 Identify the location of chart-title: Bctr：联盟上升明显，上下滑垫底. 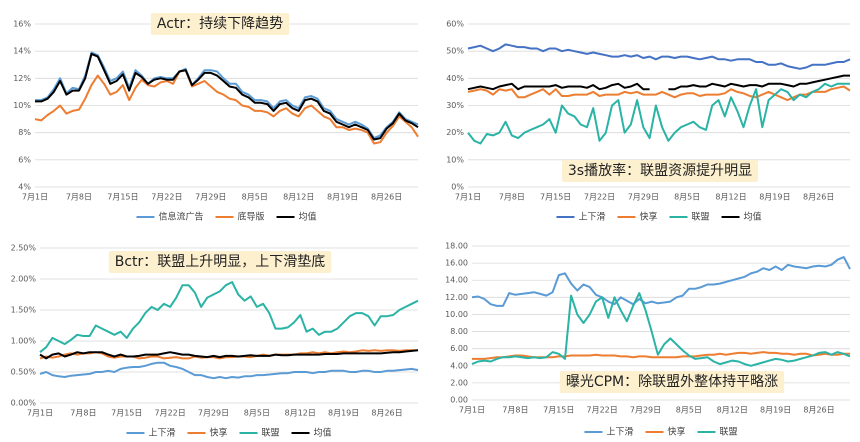
(220, 261).